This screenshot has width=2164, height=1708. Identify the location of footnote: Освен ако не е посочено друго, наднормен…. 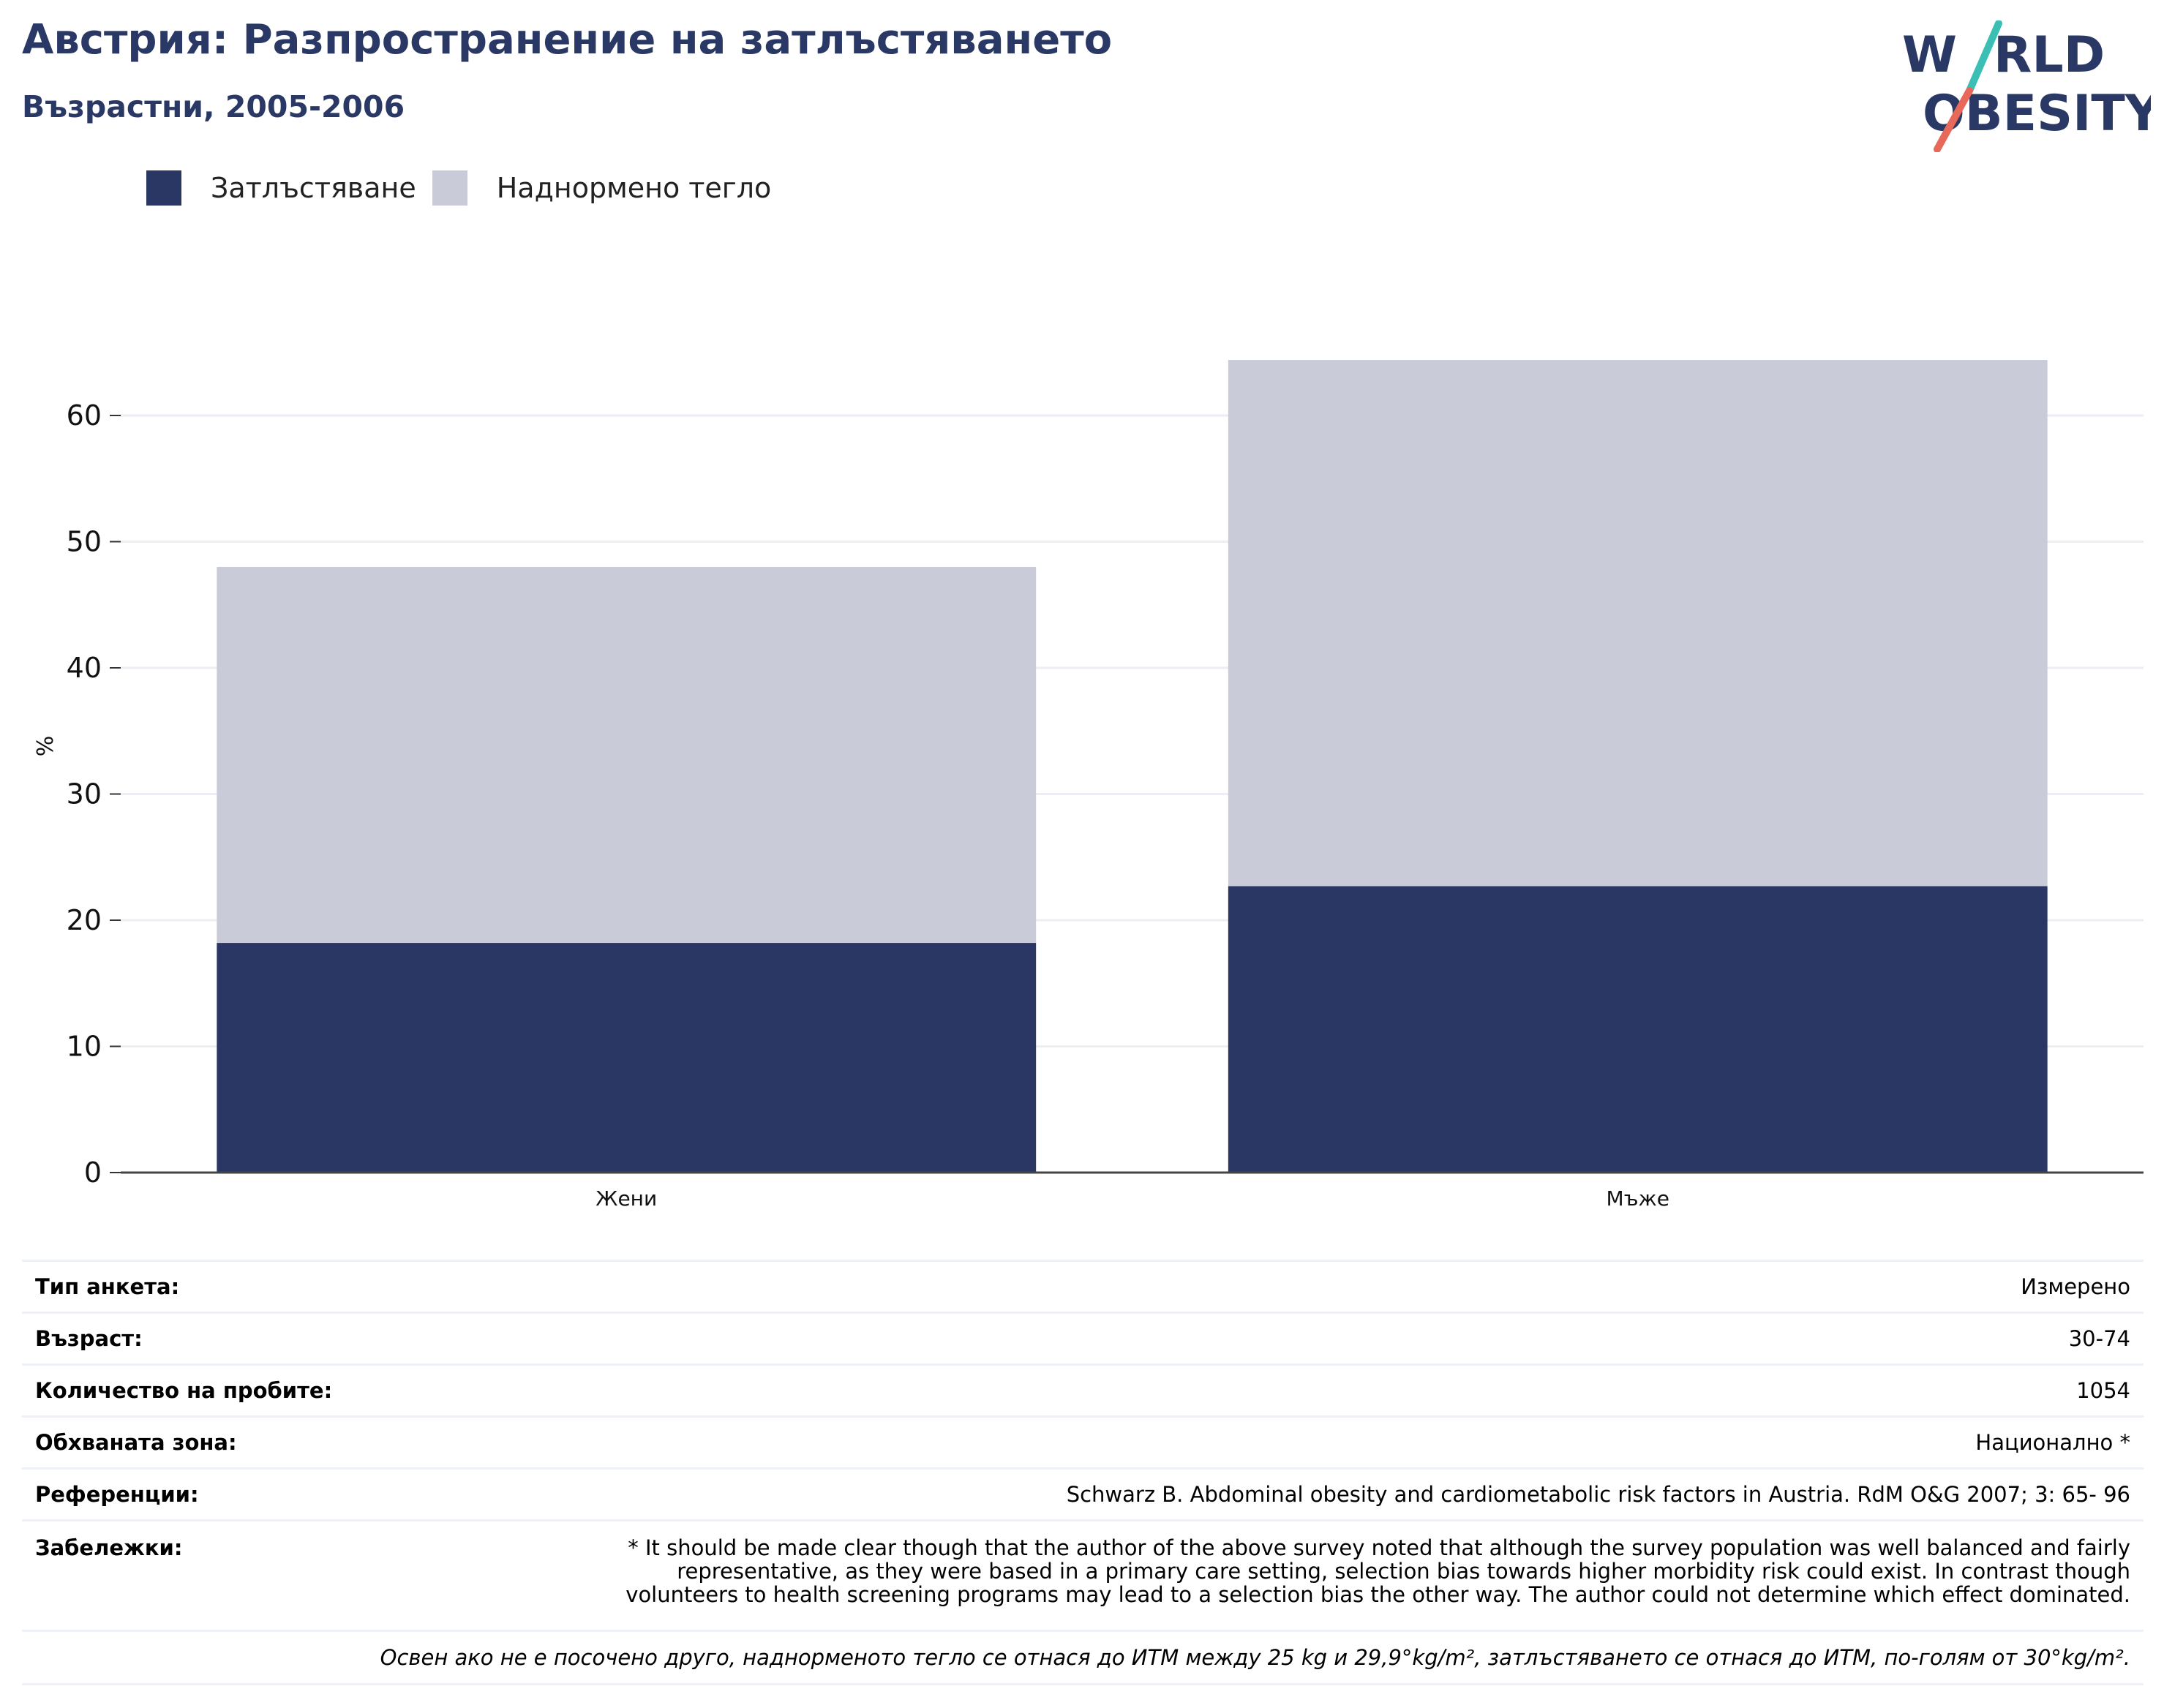
(1083, 1657).